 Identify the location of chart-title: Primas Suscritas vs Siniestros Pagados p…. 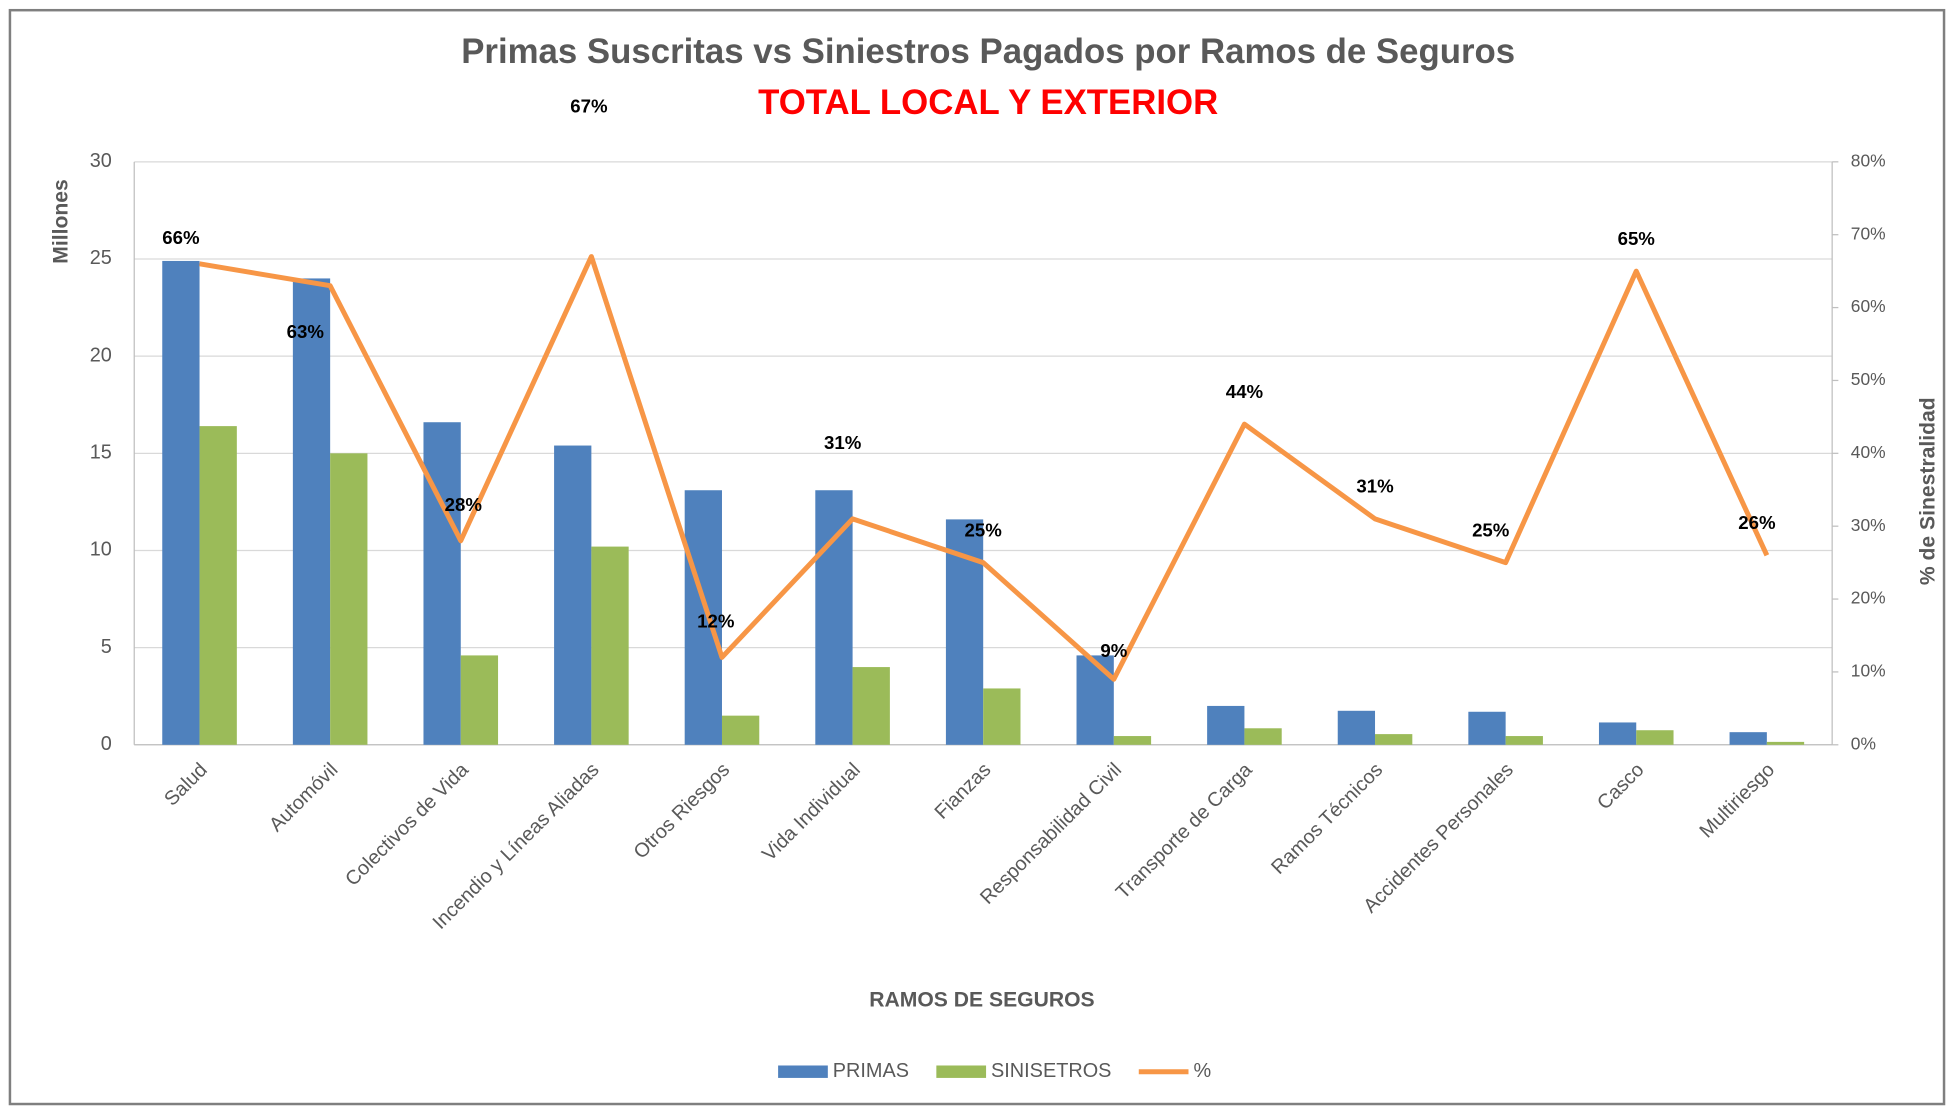
(988, 51).